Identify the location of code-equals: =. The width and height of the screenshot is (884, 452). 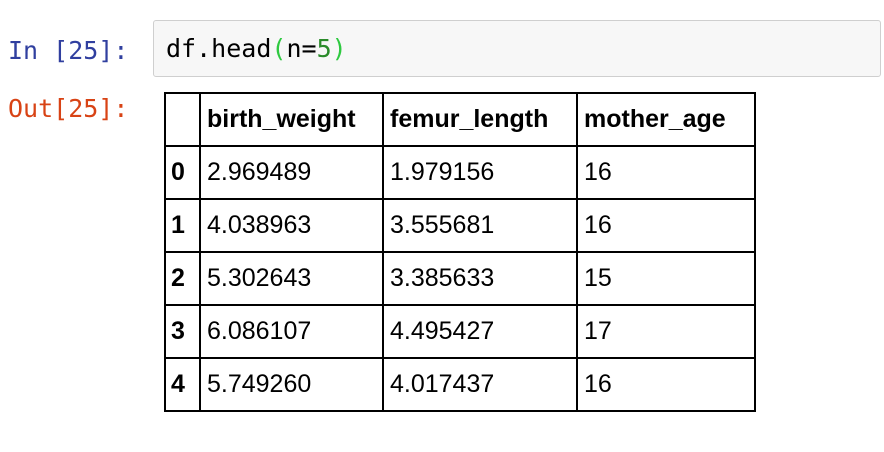
(309, 48).